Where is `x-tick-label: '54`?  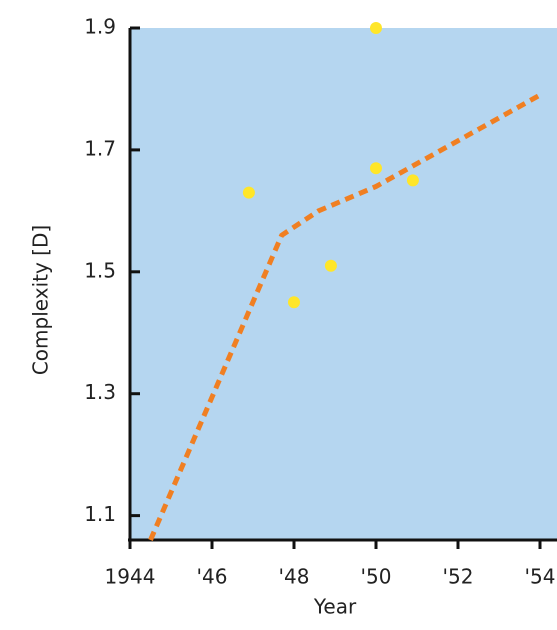
x-tick-label: '54 is located at coordinates (540, 577).